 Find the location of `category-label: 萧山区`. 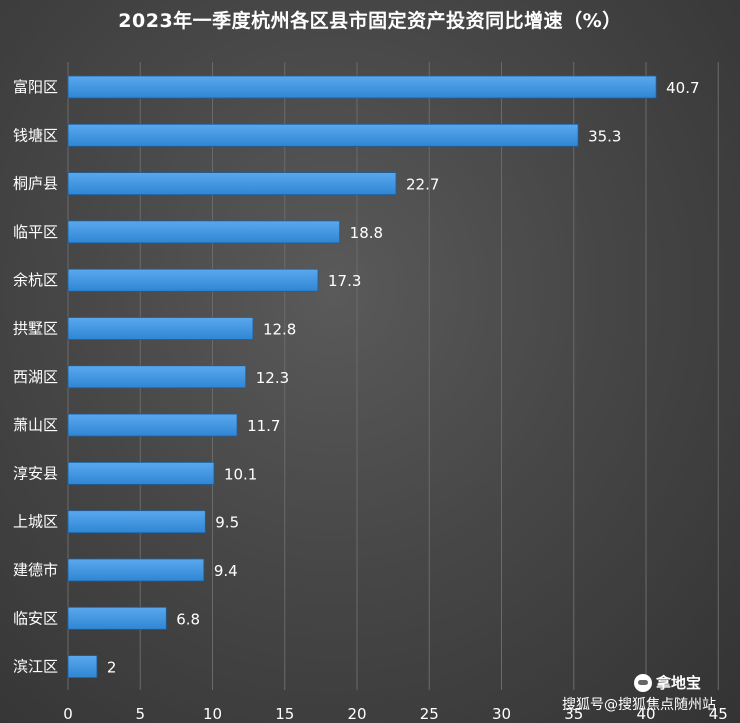

category-label: 萧山区 is located at coordinates (35, 425).